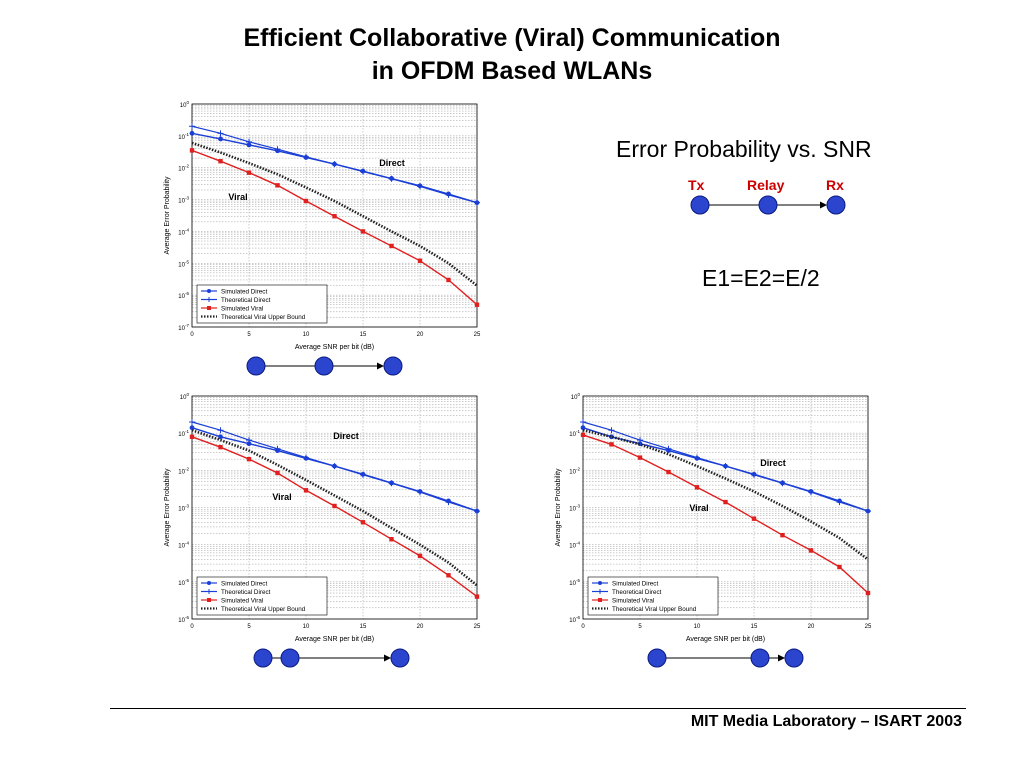 Image resolution: width=1024 pixels, height=768 pixels. Describe the element at coordinates (331, 658) in the screenshot. I see `relay-topology-bottom-left` at that location.